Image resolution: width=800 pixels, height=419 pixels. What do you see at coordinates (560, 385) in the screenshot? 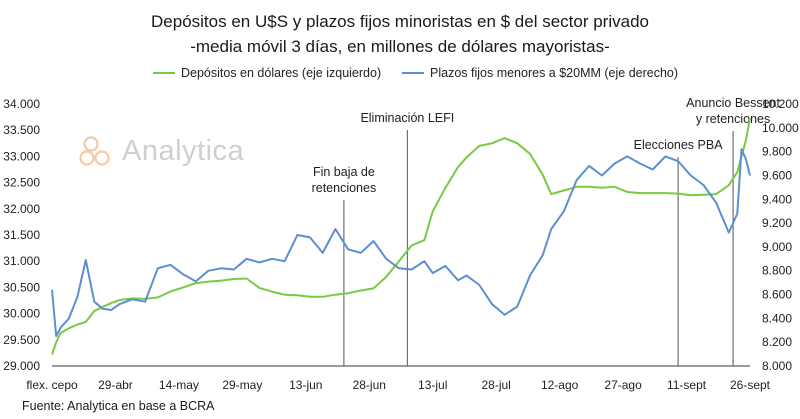
I see `x-tick-label: 12-ago` at bounding box center [560, 385].